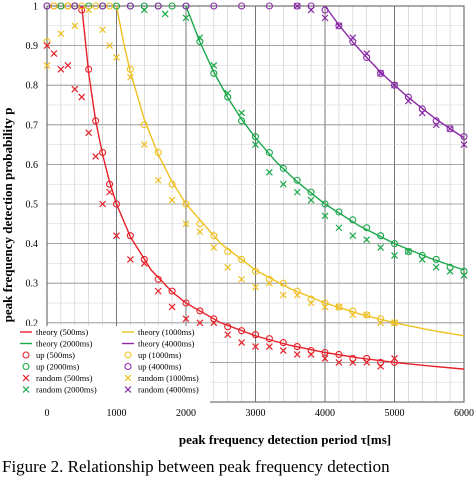  What do you see at coordinates (32, 165) in the screenshot?
I see `y-tick-label: 0.6` at bounding box center [32, 165].